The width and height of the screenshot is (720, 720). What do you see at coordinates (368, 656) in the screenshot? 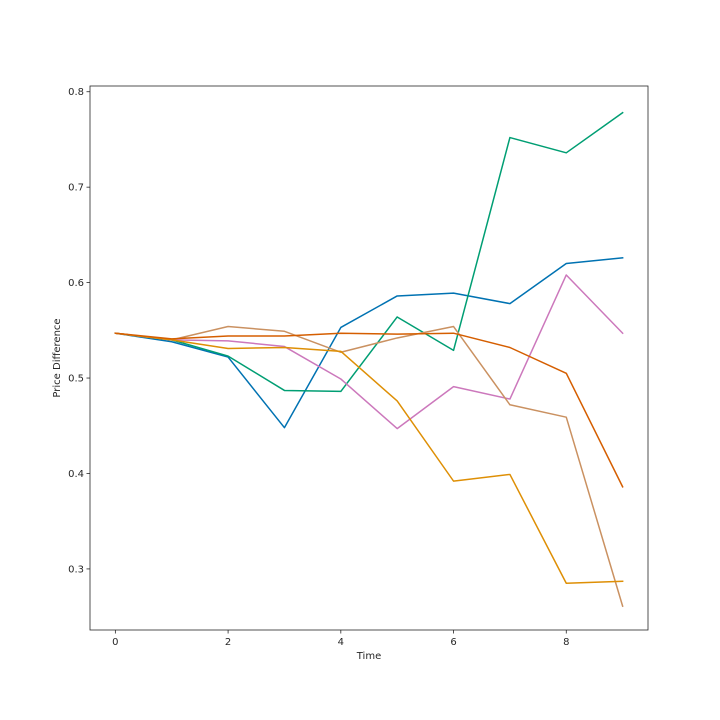
I see `x-axis-label: Time` at bounding box center [368, 656].